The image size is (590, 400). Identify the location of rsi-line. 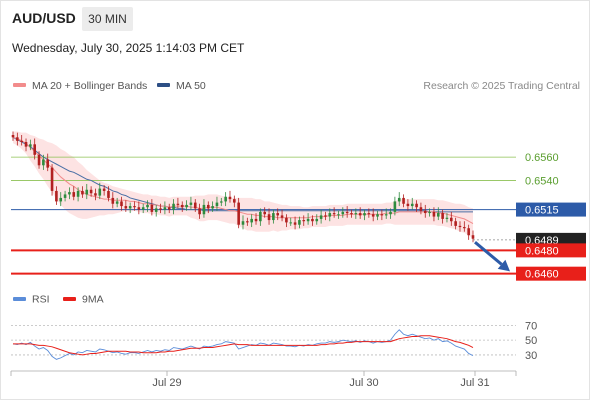
(243, 344).